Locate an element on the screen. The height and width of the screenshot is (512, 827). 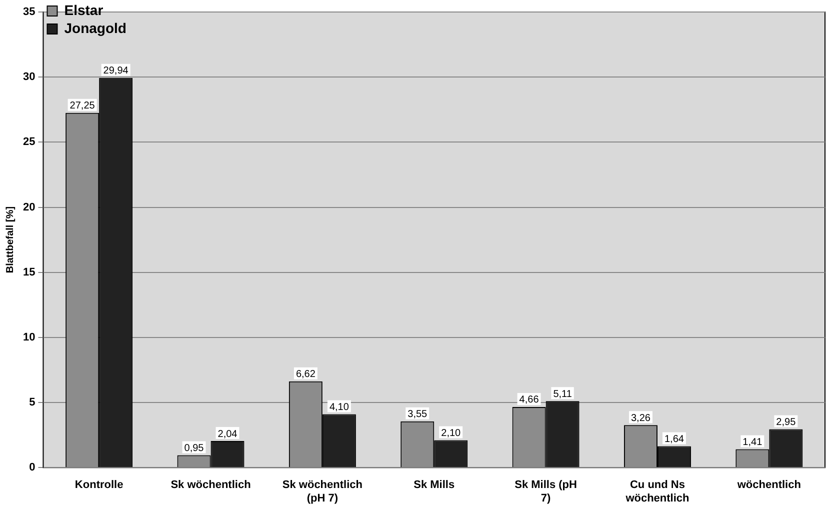
x-tick-label: Sk Mills (pH 7) is located at coordinates (546, 491).